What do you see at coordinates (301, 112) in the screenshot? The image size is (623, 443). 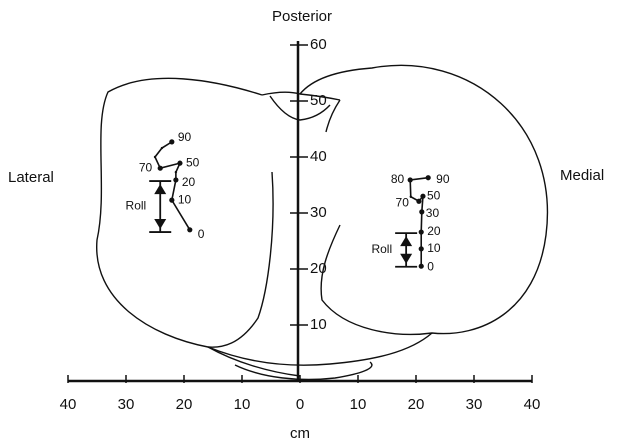 I see `central-notch-outline` at bounding box center [301, 112].